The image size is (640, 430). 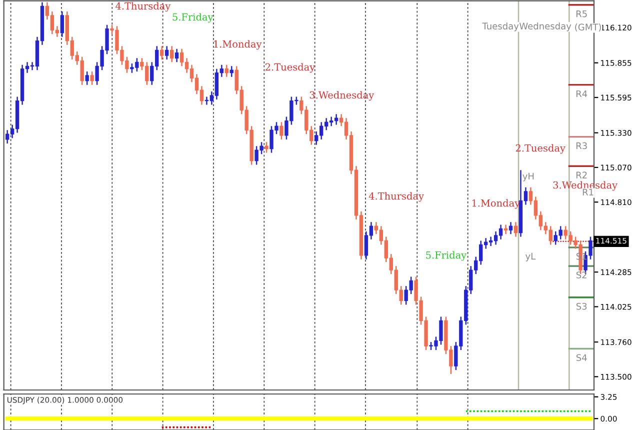 What do you see at coordinates (581, 275) in the screenshot?
I see `ref-line-label: S2` at bounding box center [581, 275].